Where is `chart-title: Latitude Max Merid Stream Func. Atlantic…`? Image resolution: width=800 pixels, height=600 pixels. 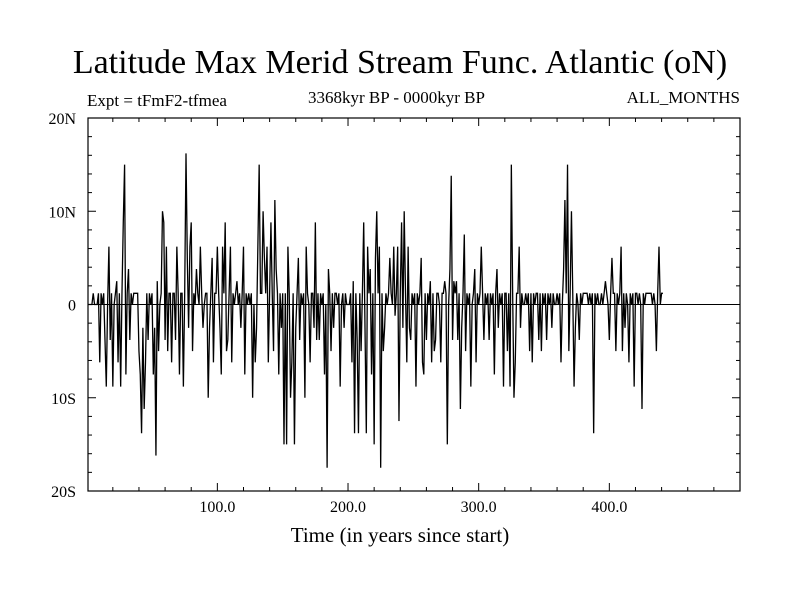
chart-title: Latitude Max Merid Stream Func. Atlantic… is located at coordinates (400, 62).